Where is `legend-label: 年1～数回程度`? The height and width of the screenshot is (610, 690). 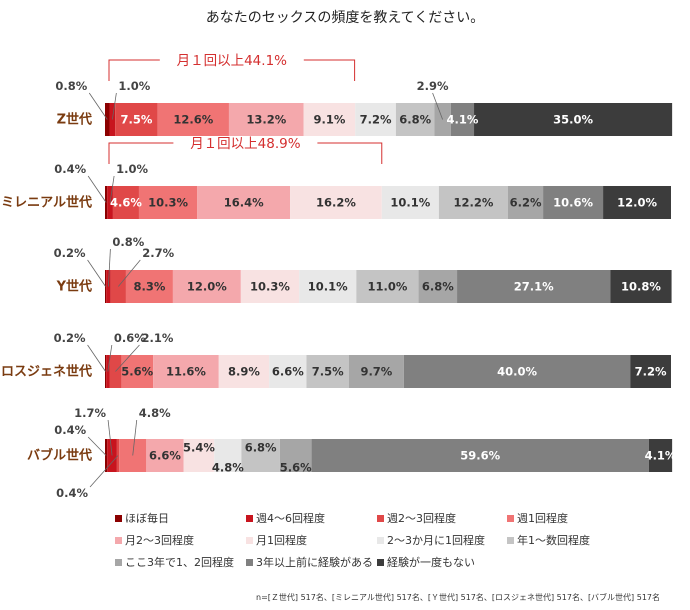
legend-label: 年1～数回程度 is located at coordinates (553, 540).